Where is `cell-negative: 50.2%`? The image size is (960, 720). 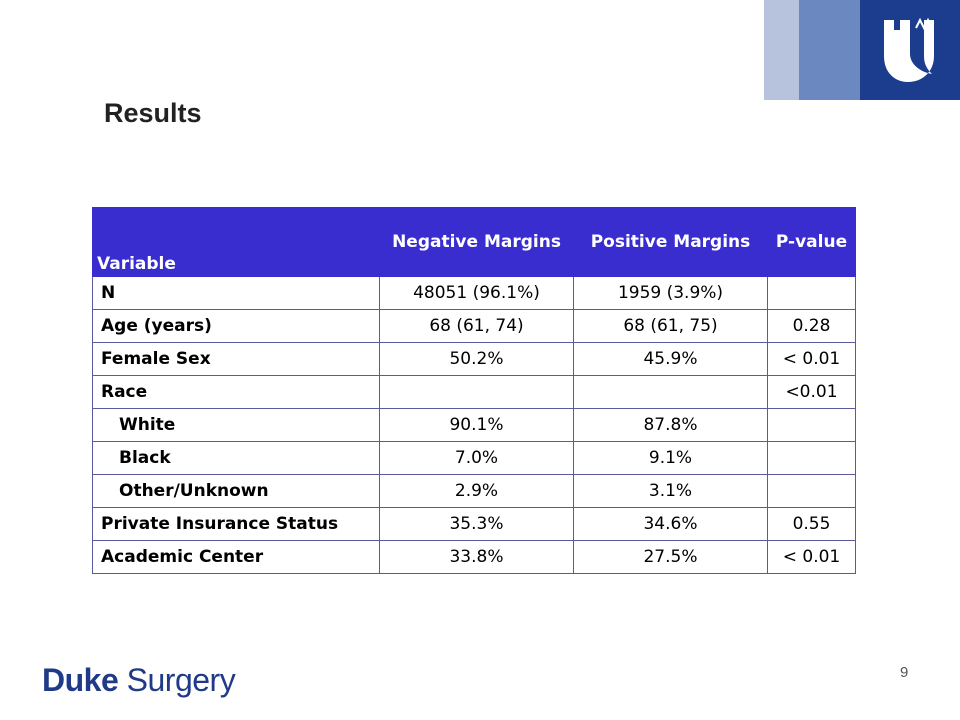 cell-negative: 50.2% is located at coordinates (476, 359).